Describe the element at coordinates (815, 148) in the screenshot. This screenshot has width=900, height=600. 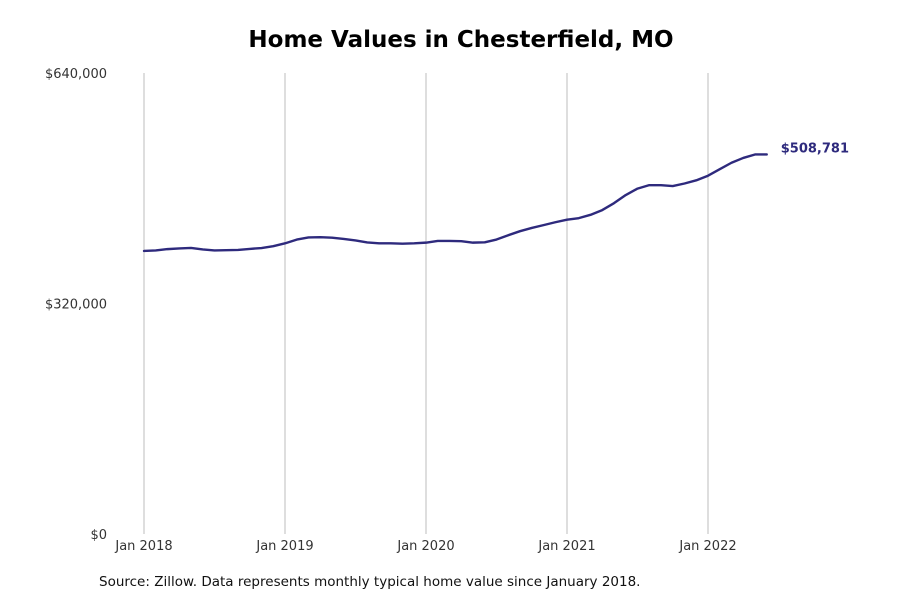
I see `end-value-label: $508,781` at that location.